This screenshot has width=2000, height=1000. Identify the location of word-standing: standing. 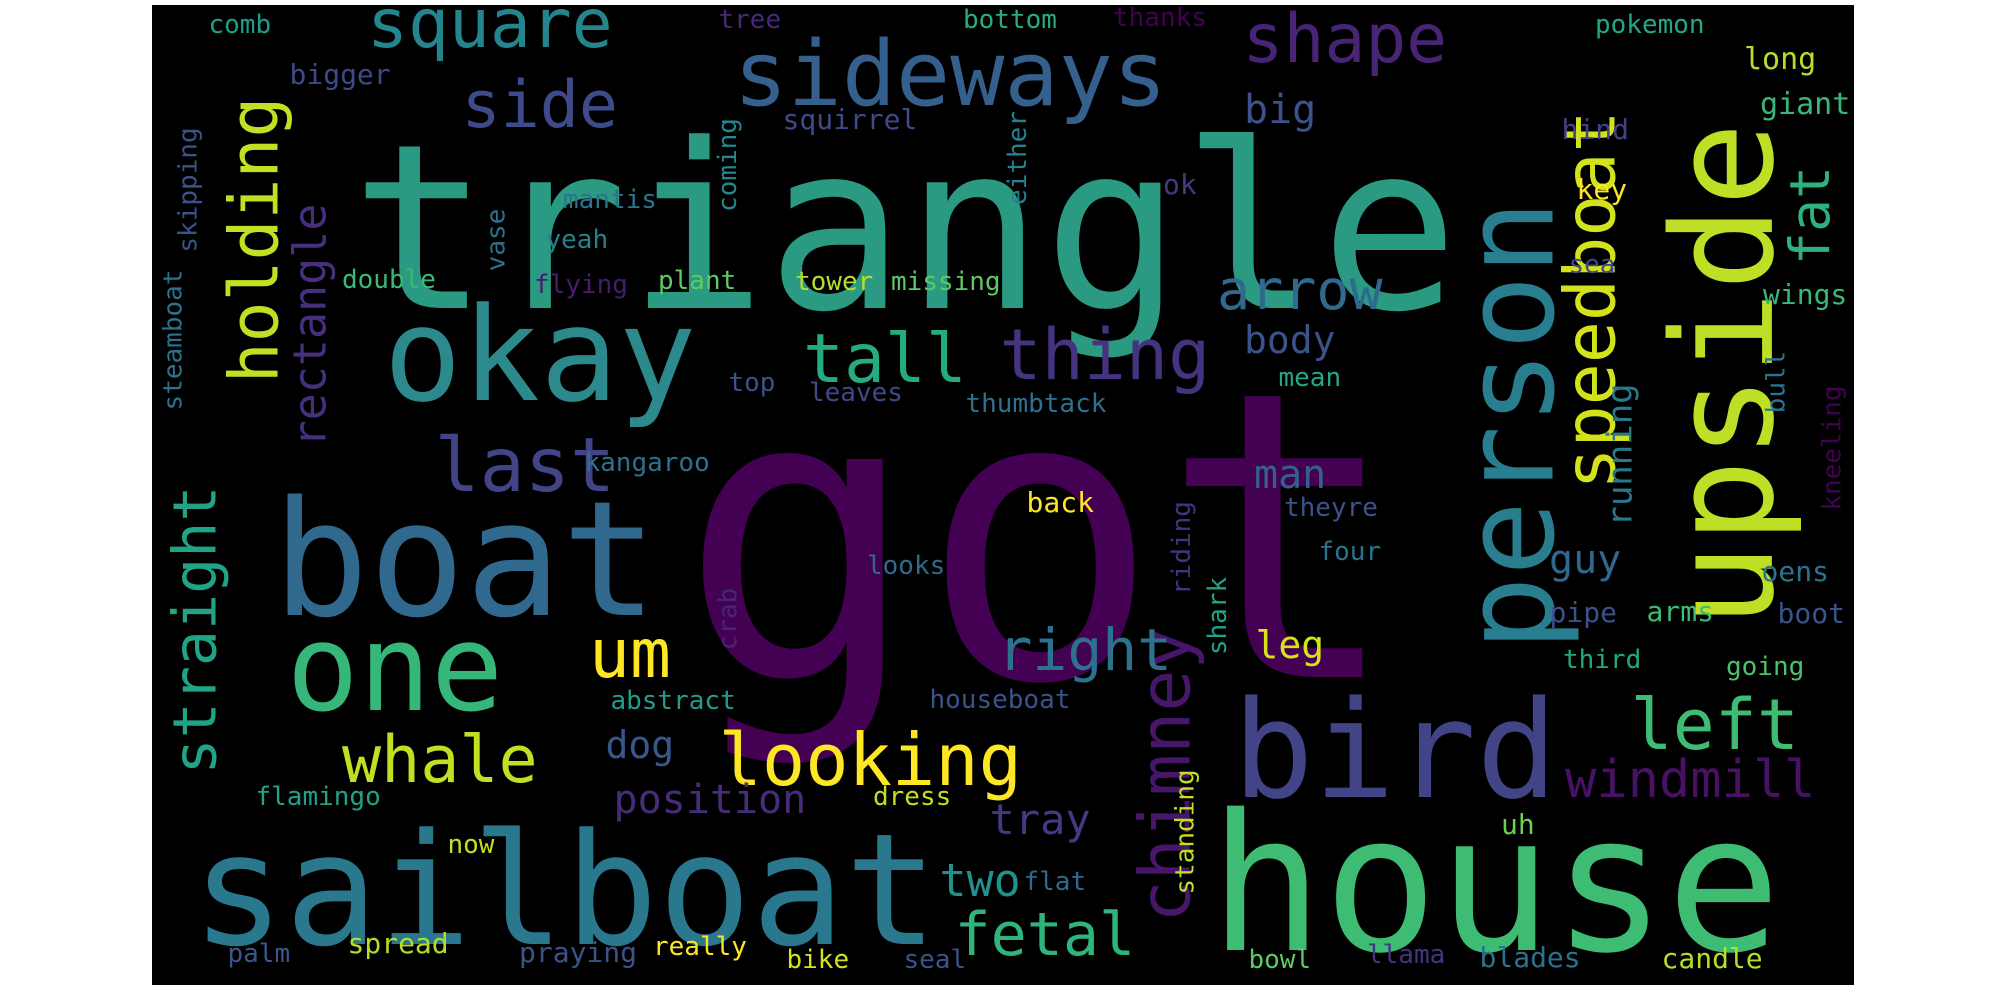
(1185, 832).